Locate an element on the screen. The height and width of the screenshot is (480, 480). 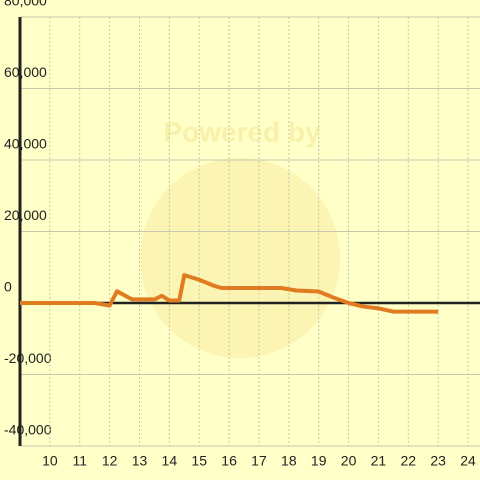
x-tick-label: 15 is located at coordinates (199, 461).